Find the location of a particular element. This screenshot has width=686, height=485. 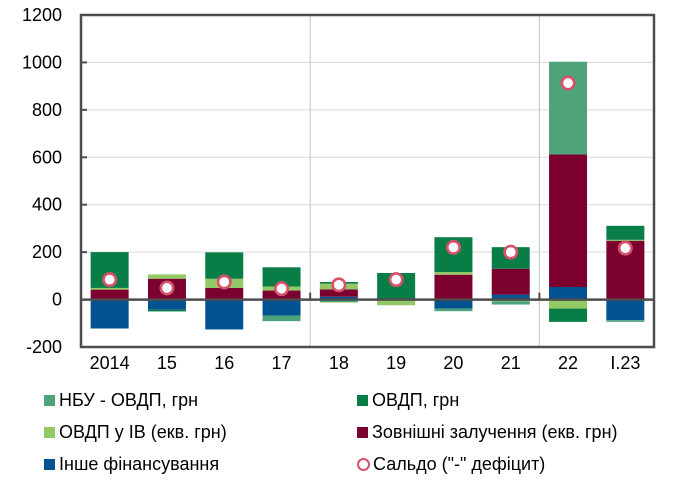

x-tick-label: 22 is located at coordinates (568, 363).